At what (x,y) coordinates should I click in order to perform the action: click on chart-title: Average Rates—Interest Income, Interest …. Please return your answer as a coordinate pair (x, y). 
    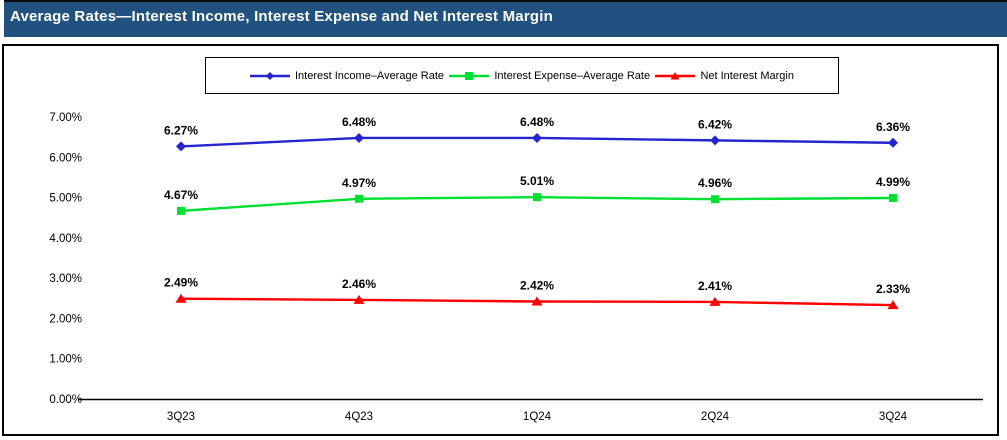
    Looking at the image, I should click on (281, 16).